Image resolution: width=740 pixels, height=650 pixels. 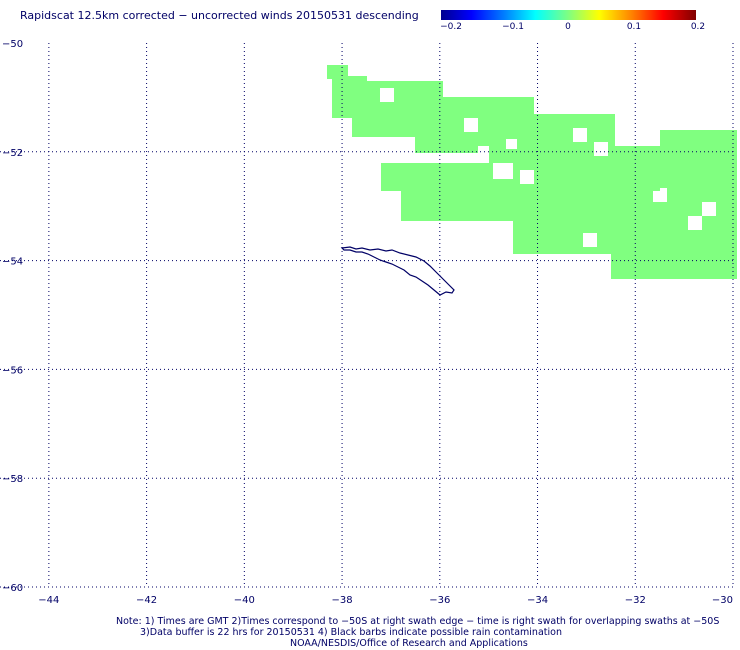 I want to click on lat-tick-label: −54, so click(x=12, y=262).